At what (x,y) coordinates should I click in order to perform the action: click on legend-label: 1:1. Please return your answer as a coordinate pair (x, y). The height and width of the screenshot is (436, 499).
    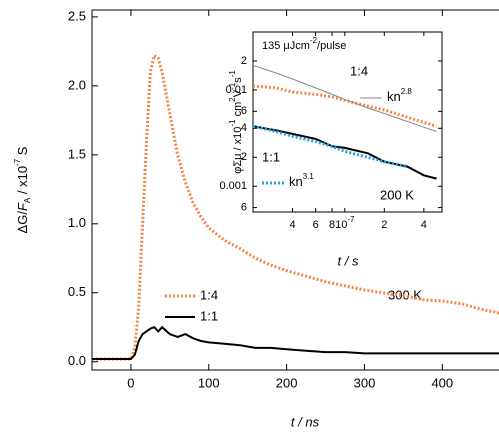
    Looking at the image, I should click on (209, 315).